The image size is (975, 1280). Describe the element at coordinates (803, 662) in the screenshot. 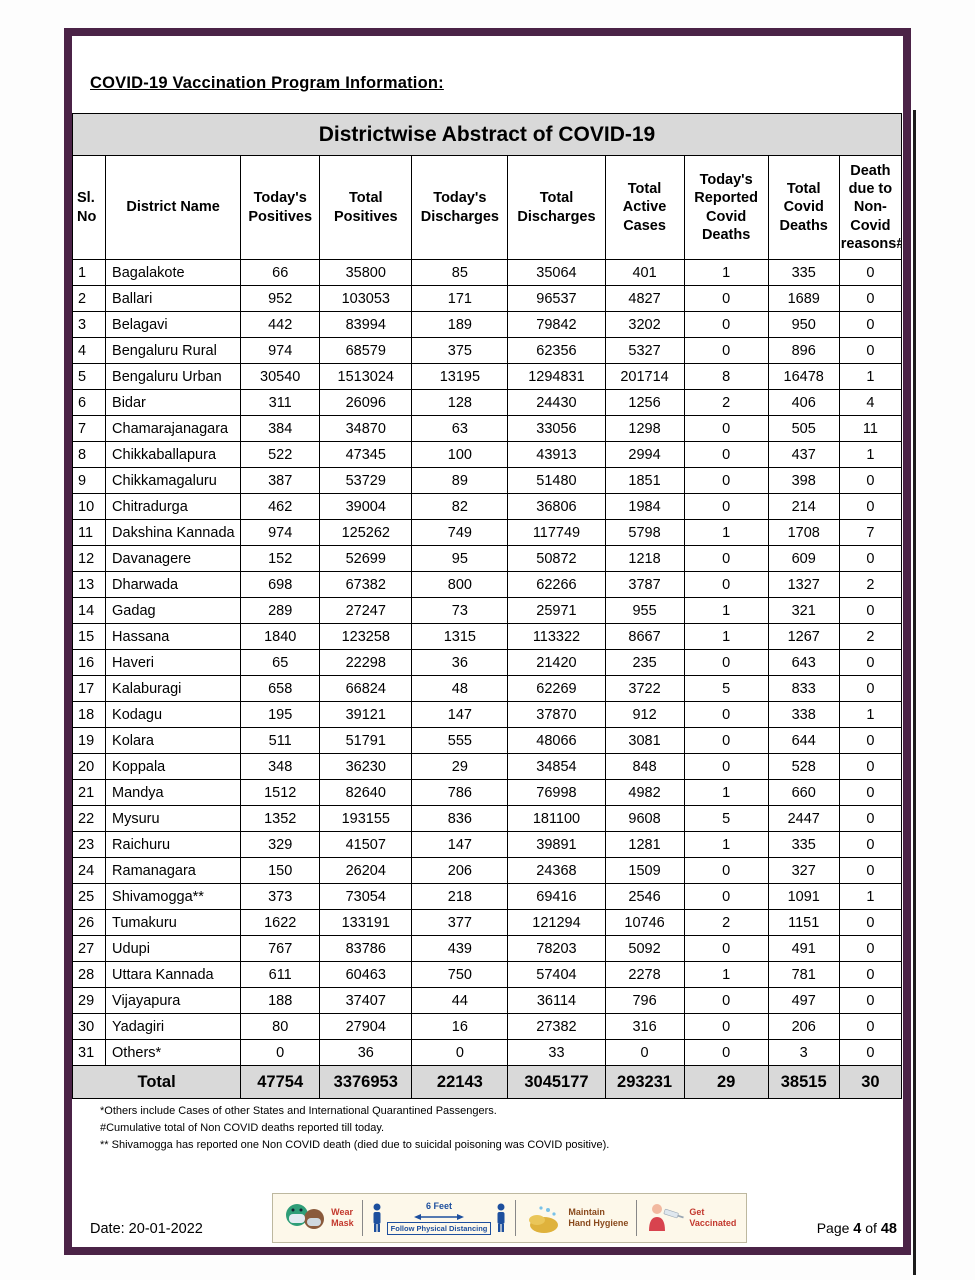

I see `total-deaths-cell: 643` at that location.